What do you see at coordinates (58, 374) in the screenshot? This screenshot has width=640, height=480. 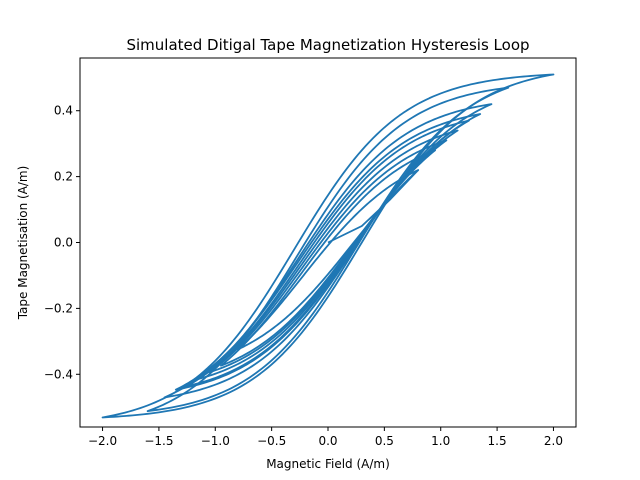 I see `y-tick-label: −0.4` at bounding box center [58, 374].